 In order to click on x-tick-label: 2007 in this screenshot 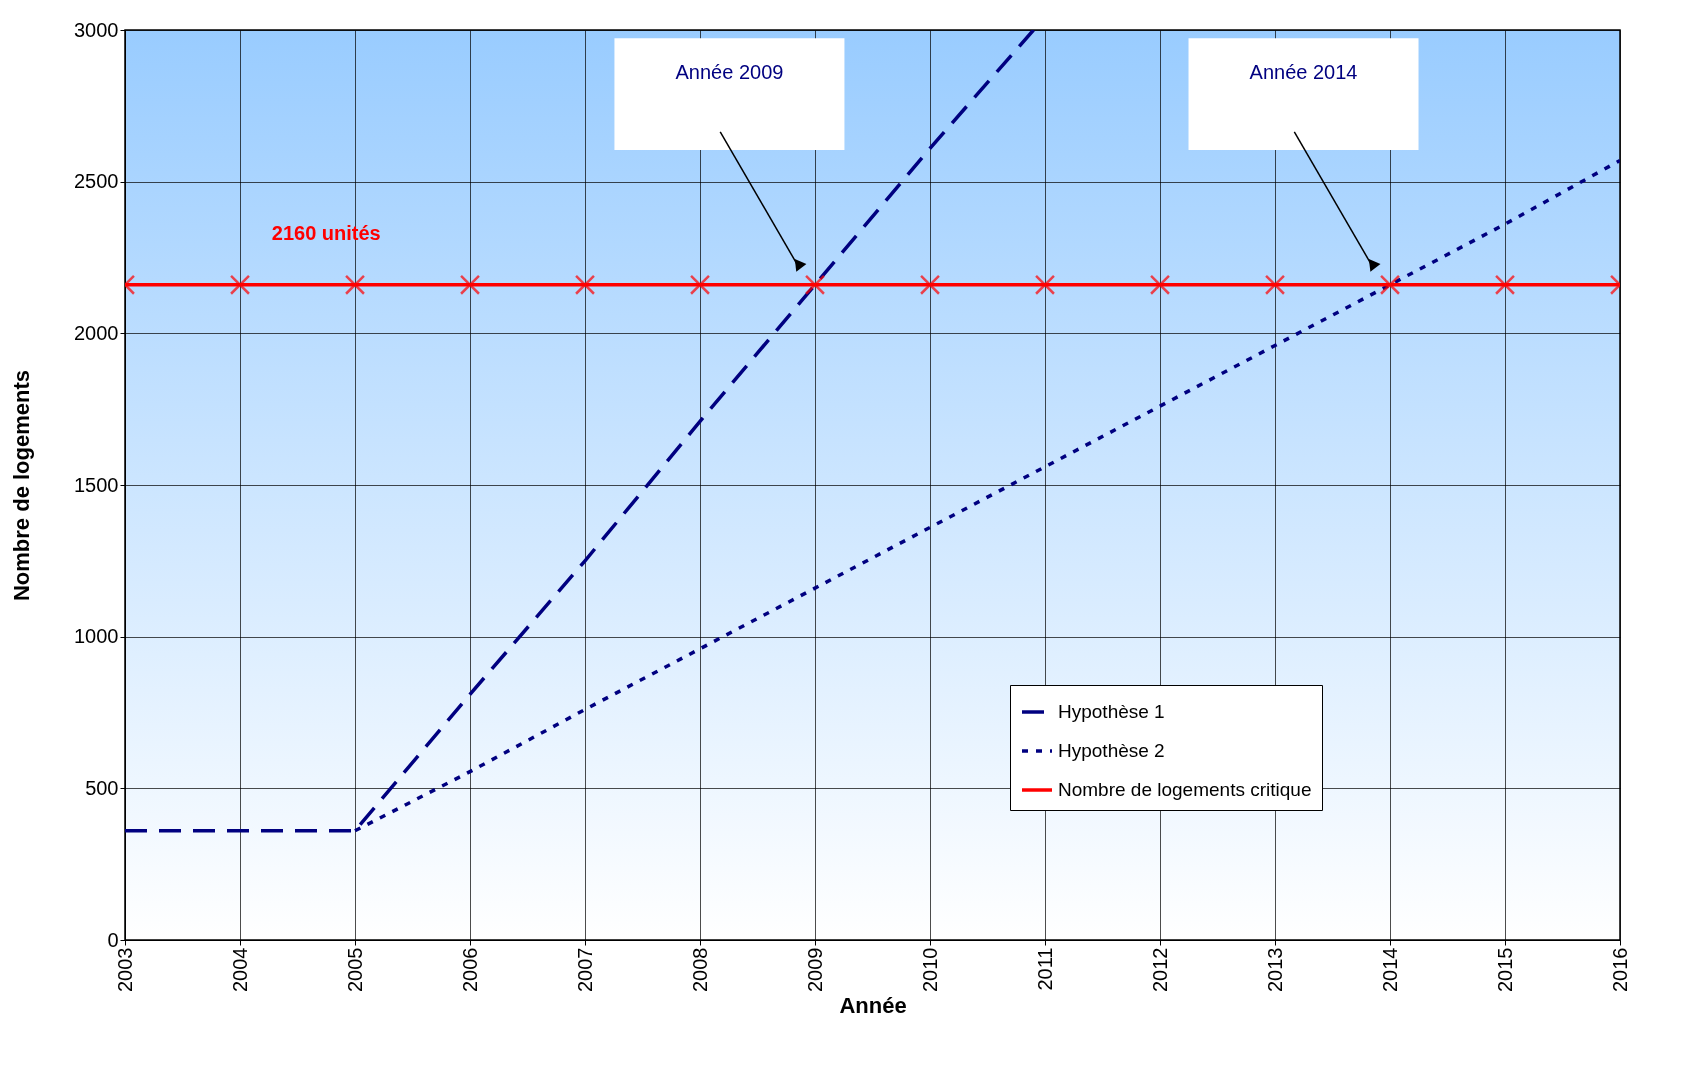, I will do `click(584, 969)`.